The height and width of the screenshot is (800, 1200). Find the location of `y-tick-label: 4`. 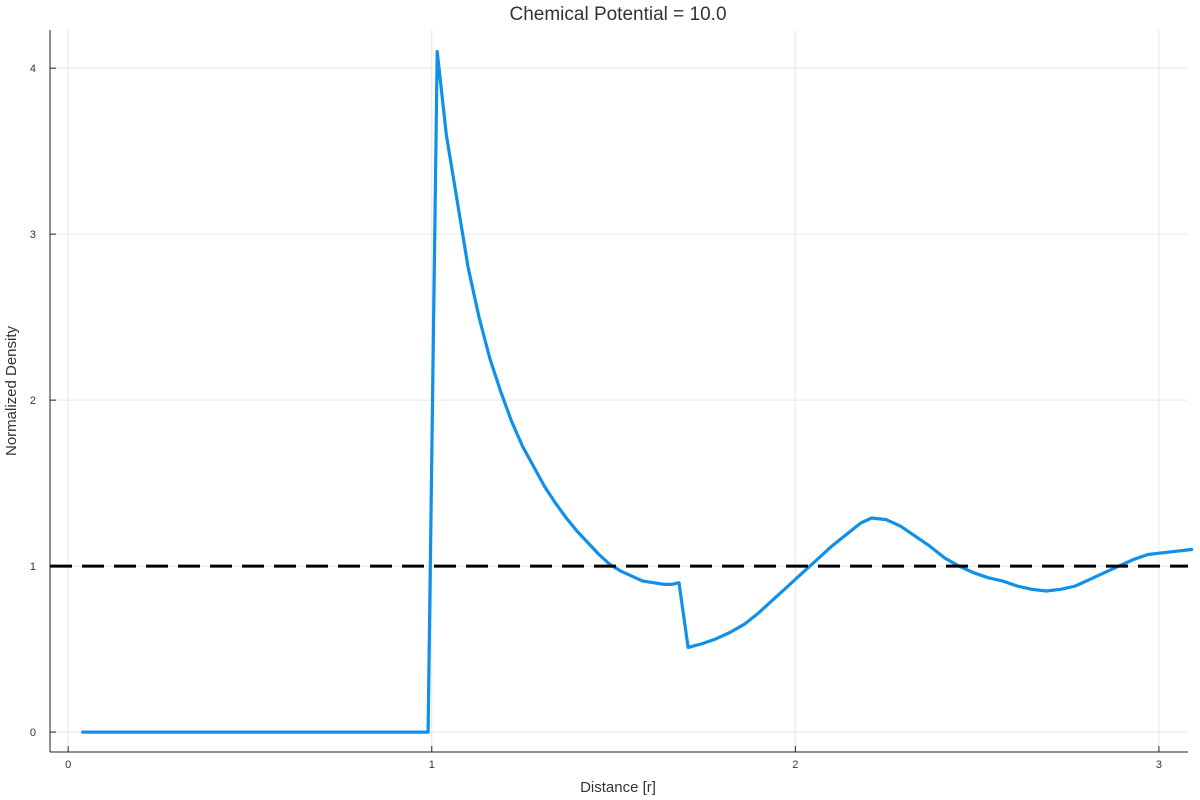

y-tick-label: 4 is located at coordinates (33, 69).